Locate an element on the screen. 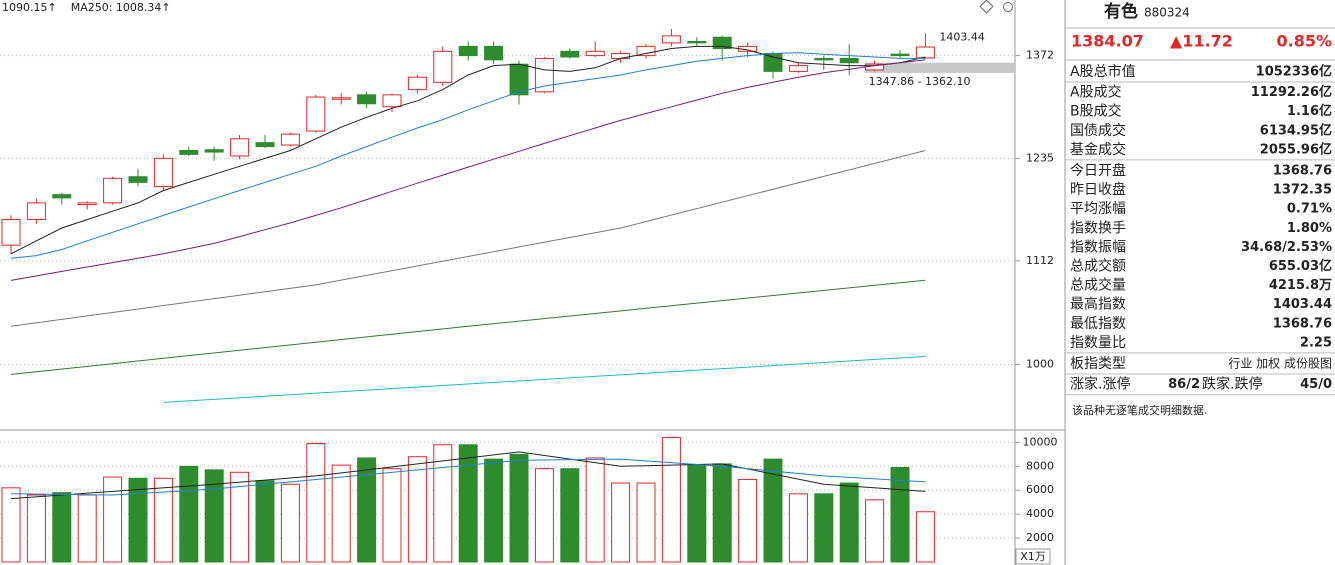  row-label: 最高指数 is located at coordinates (1098, 304).